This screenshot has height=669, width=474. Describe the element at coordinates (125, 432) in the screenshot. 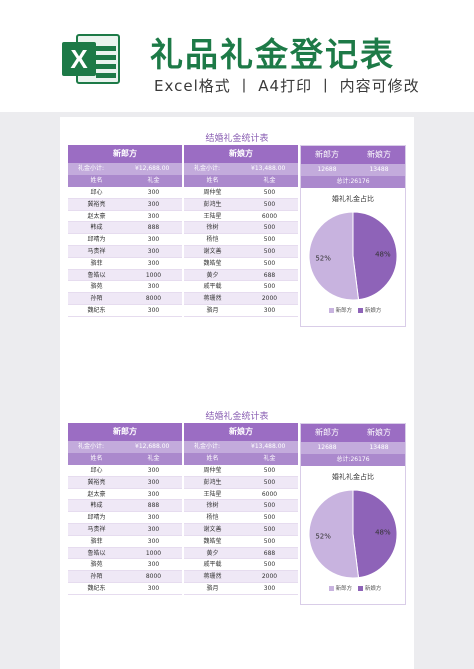

I see `groom-header: 新郎方` at that location.